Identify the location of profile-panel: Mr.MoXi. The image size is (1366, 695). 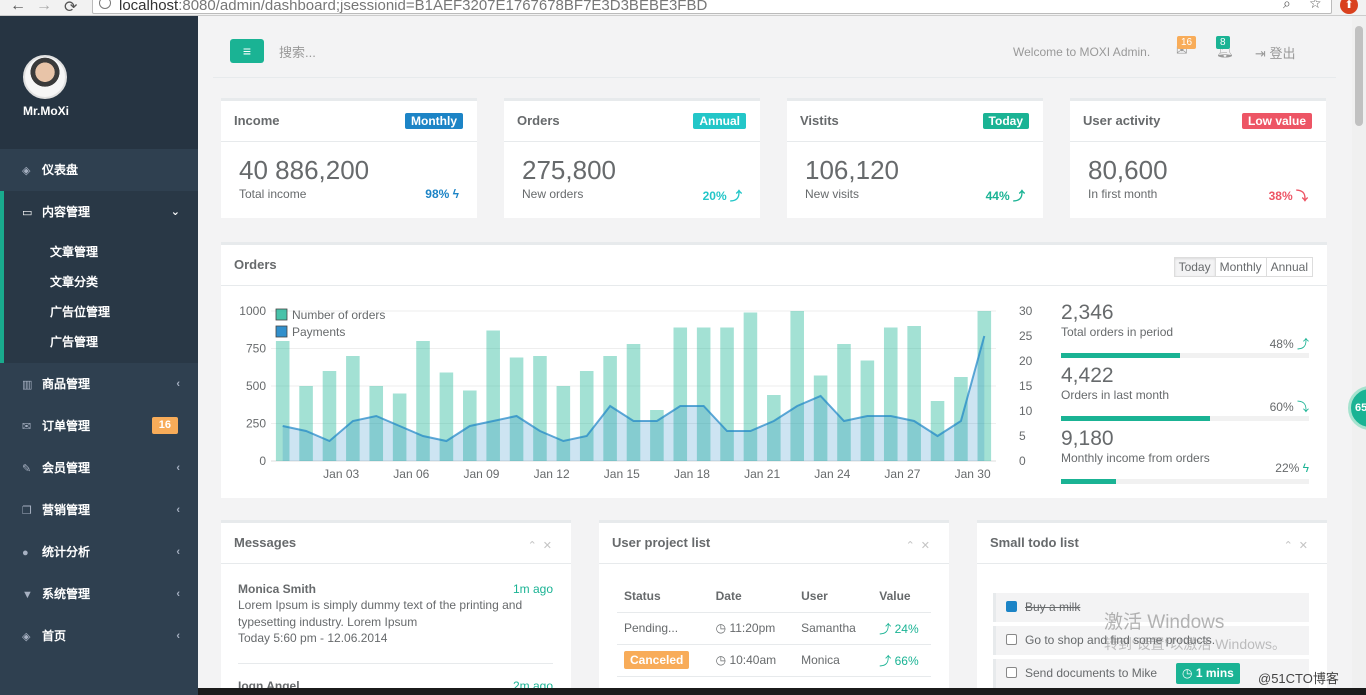
(99, 82).